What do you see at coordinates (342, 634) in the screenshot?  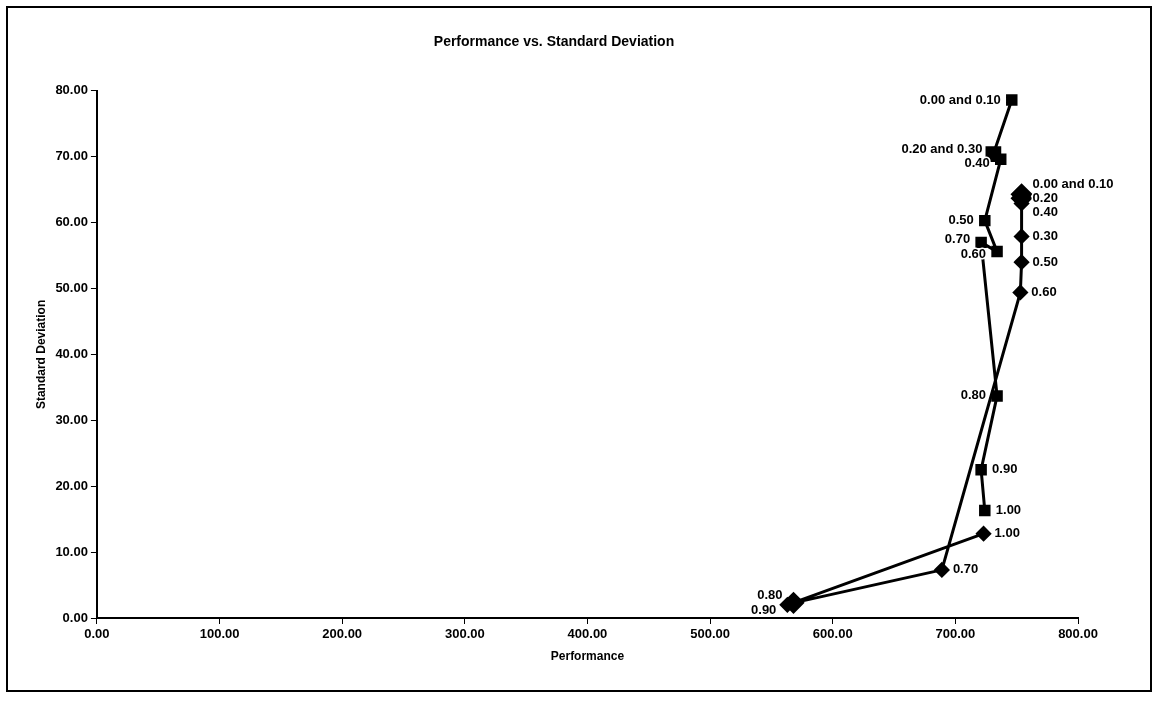 I see `x-tick-label: 200.00` at bounding box center [342, 634].